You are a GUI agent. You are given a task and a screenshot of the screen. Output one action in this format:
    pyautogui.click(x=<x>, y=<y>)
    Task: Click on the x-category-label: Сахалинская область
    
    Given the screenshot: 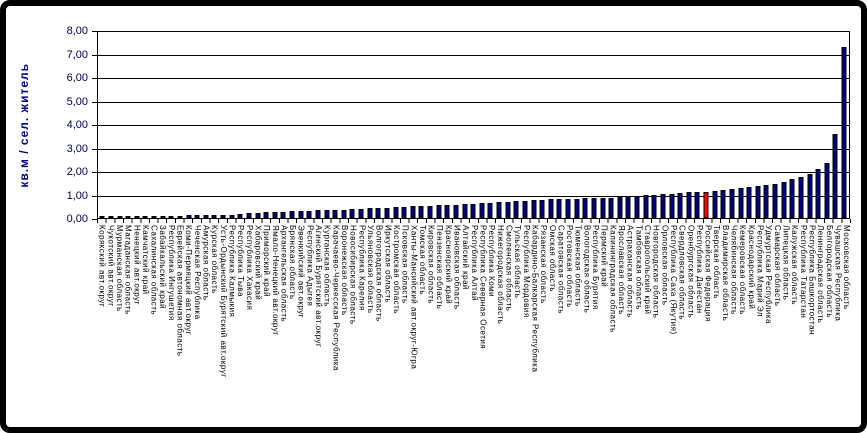 What is the action you would take?
    pyautogui.click(x=154, y=270)
    